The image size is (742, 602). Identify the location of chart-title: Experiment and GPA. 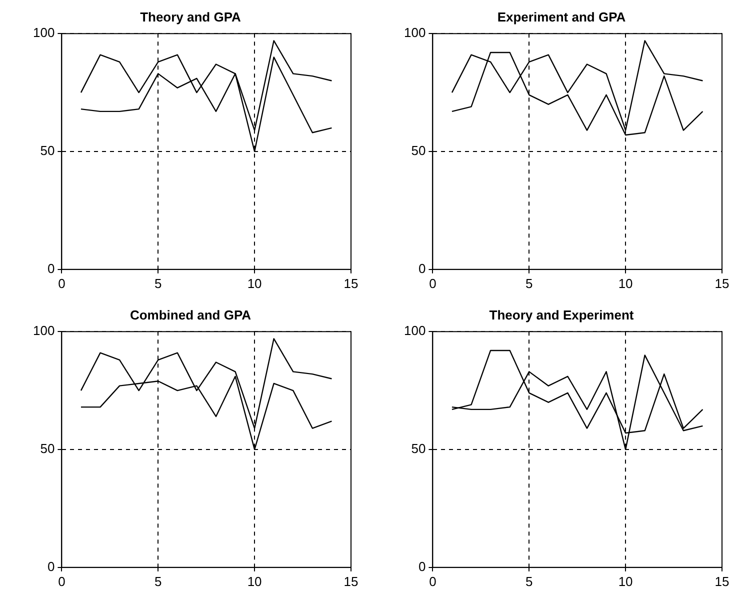
(561, 16).